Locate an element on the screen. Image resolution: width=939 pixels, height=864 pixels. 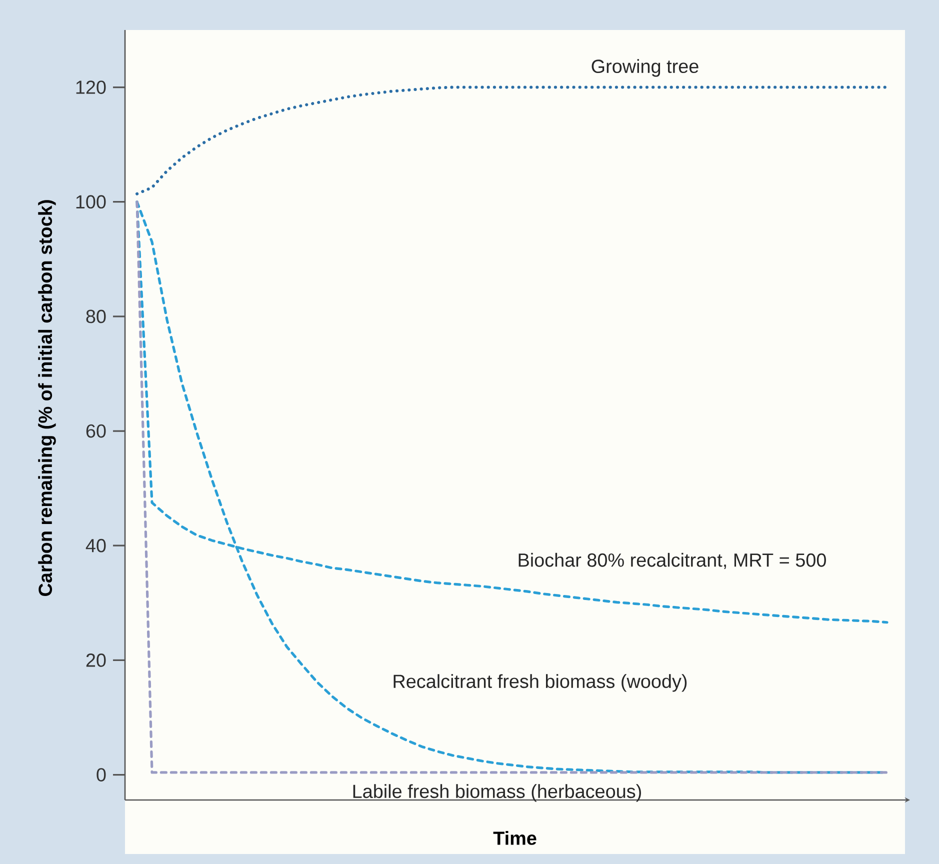
series-label: Biochar 80% recalcitrant, MRT = 500 is located at coordinates (672, 561).